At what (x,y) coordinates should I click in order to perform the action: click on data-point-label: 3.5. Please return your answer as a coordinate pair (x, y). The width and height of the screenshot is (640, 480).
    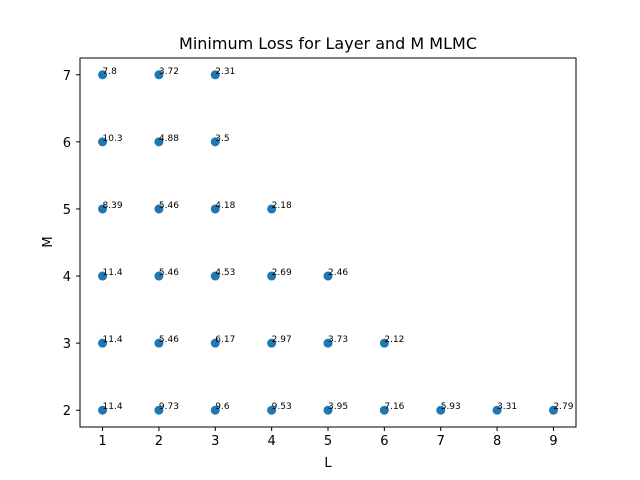
    Looking at the image, I should click on (222, 139).